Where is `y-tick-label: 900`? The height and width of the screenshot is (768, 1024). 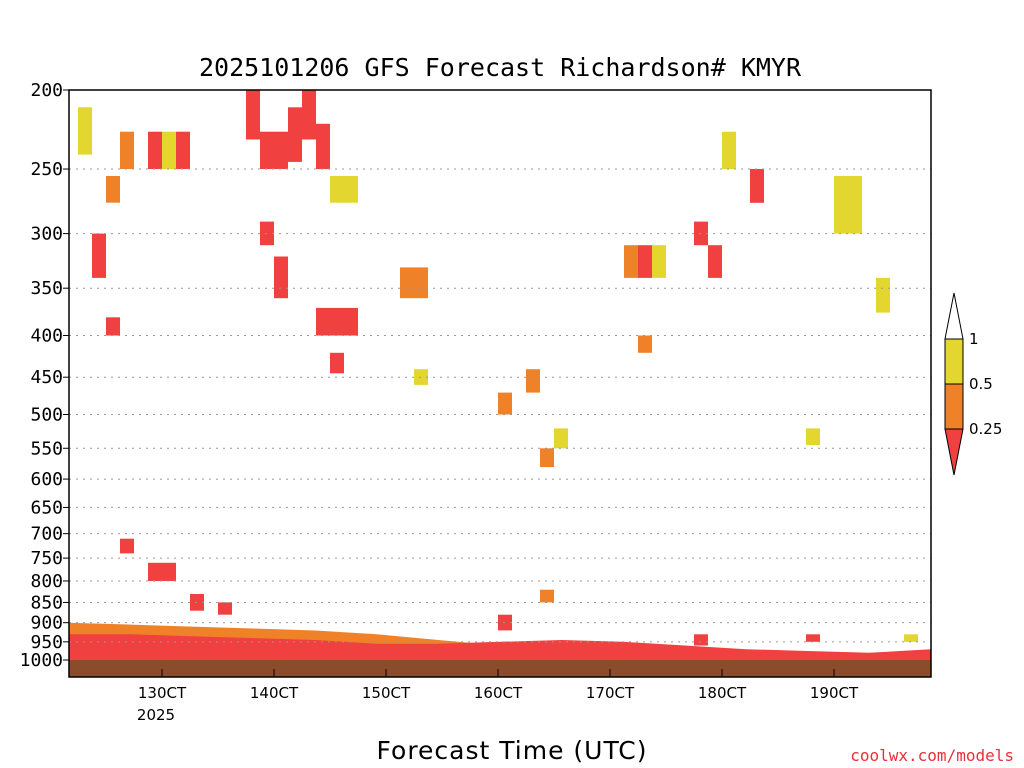 y-tick-label: 900 is located at coordinates (46, 623).